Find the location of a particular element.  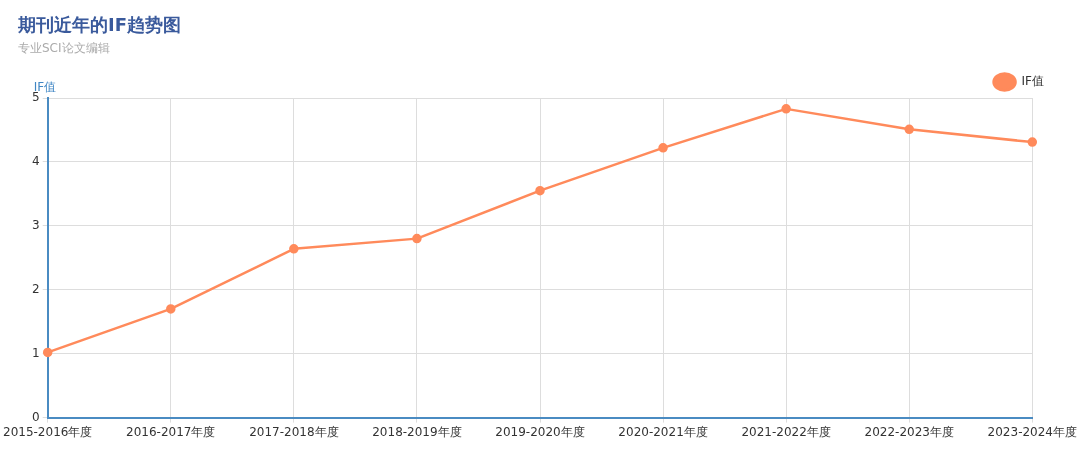

x-tick-label: 2018-2019年度 is located at coordinates (417, 431).